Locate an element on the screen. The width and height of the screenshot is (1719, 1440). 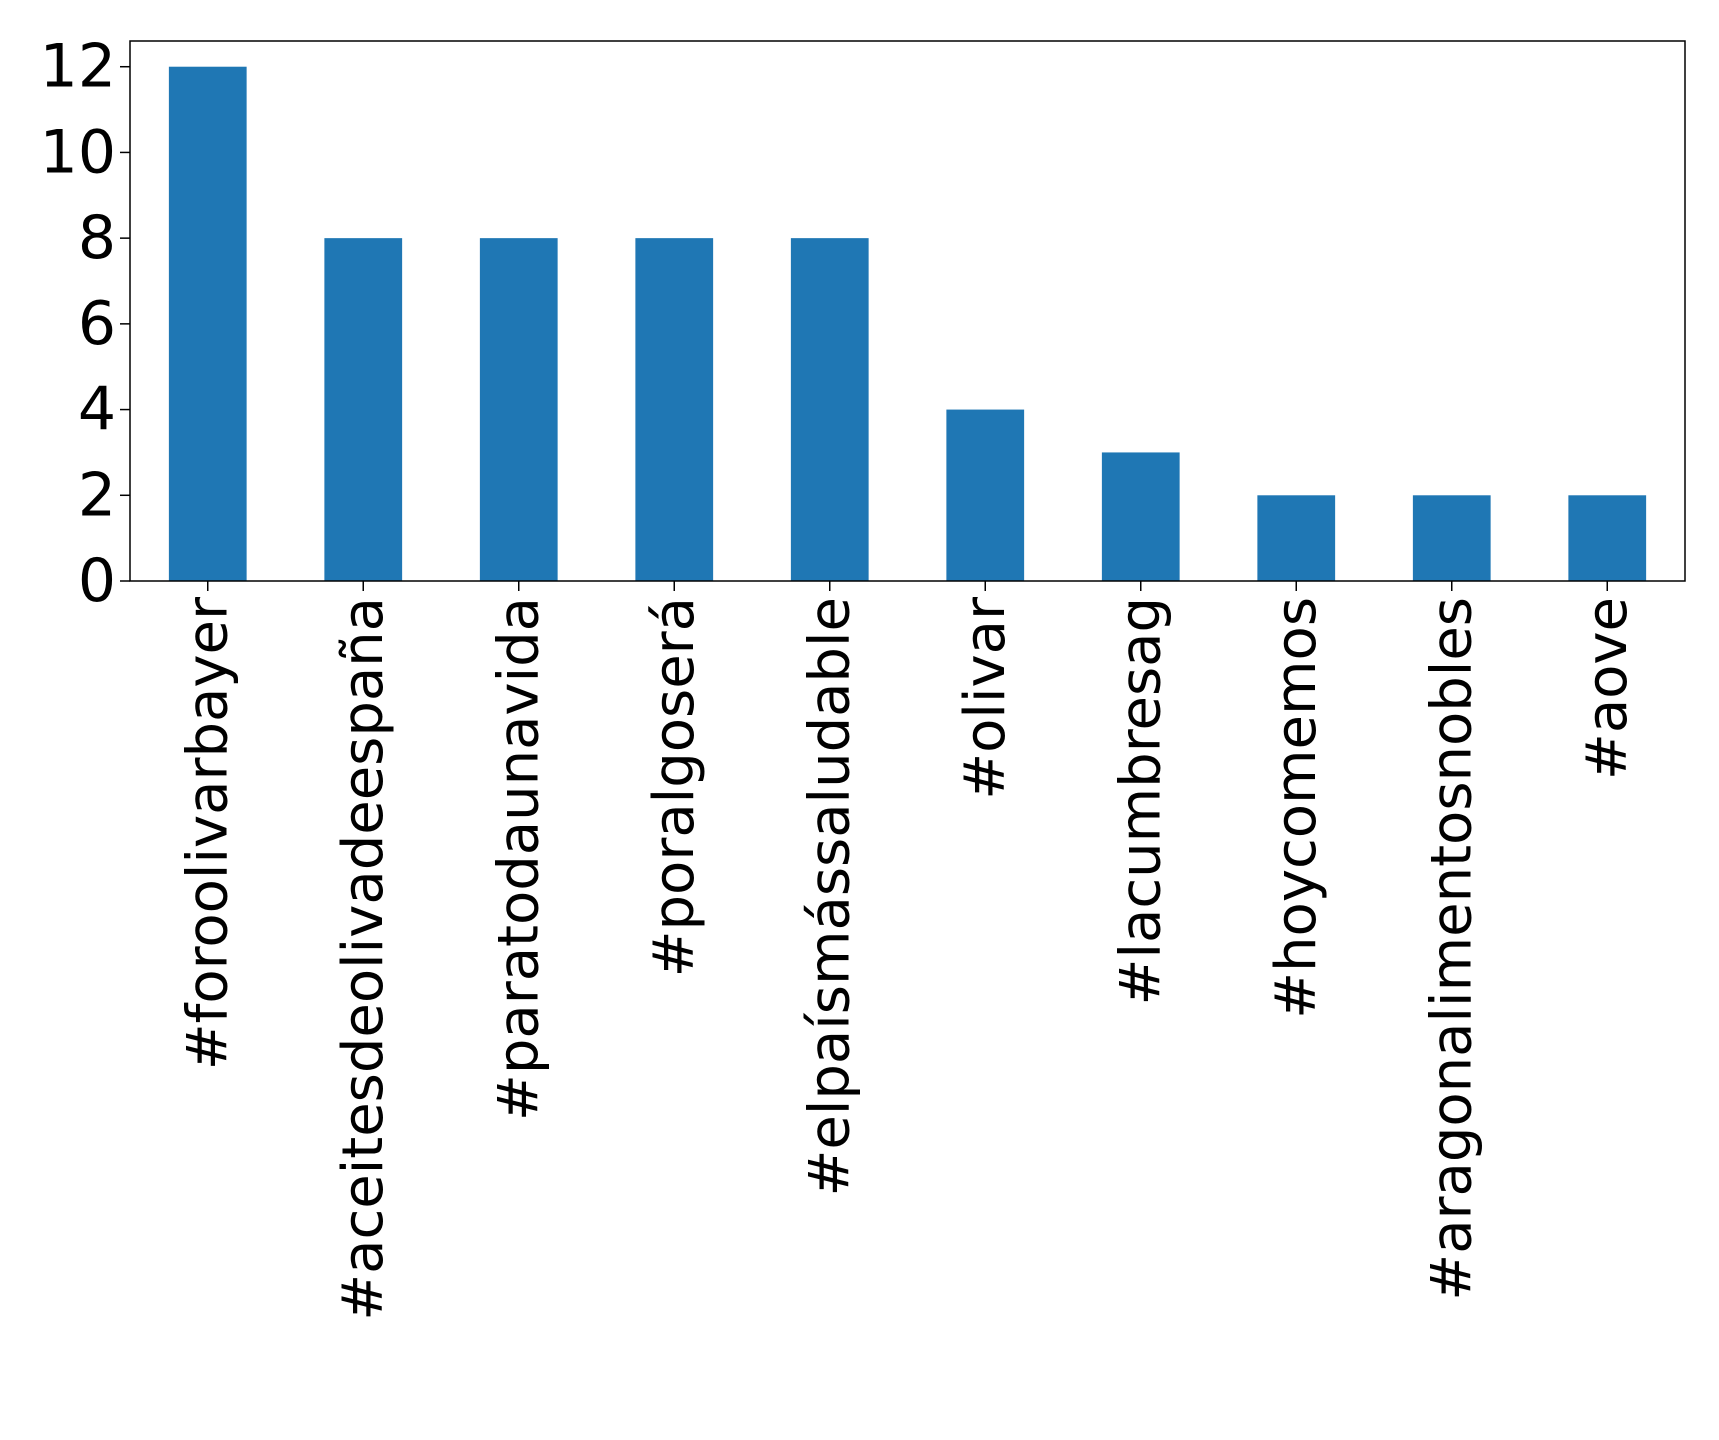
x-tick-label-6: #lacumbresag is located at coordinates (1140, 801).